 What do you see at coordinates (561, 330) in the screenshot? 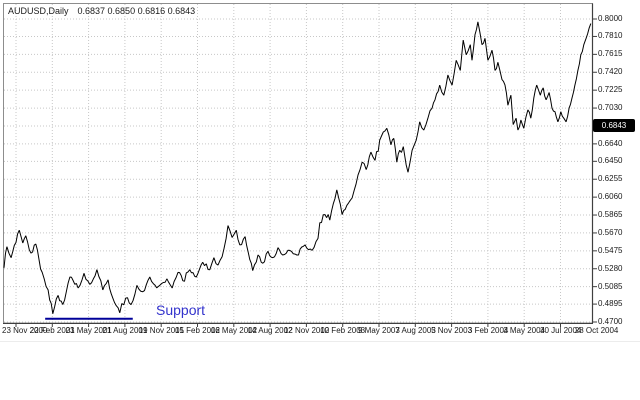
I see `x-axis-label: 30 Jul 2004` at bounding box center [561, 330].